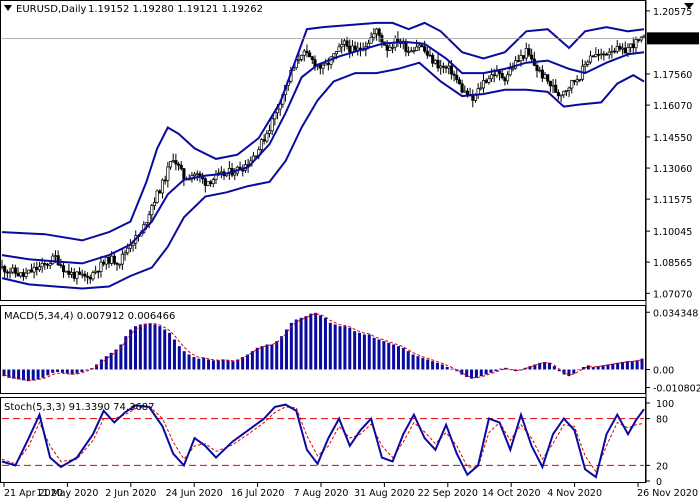 This screenshot has height=500, width=700. Describe the element at coordinates (675, 313) in the screenshot. I see `macd-tick-label: 0.034348` at that location.